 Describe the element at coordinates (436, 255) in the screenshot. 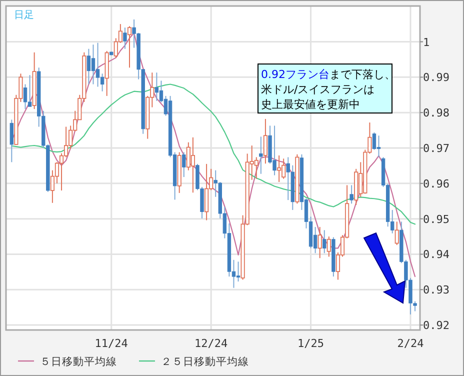

I see `y-tick-label: 0.94` at that location.